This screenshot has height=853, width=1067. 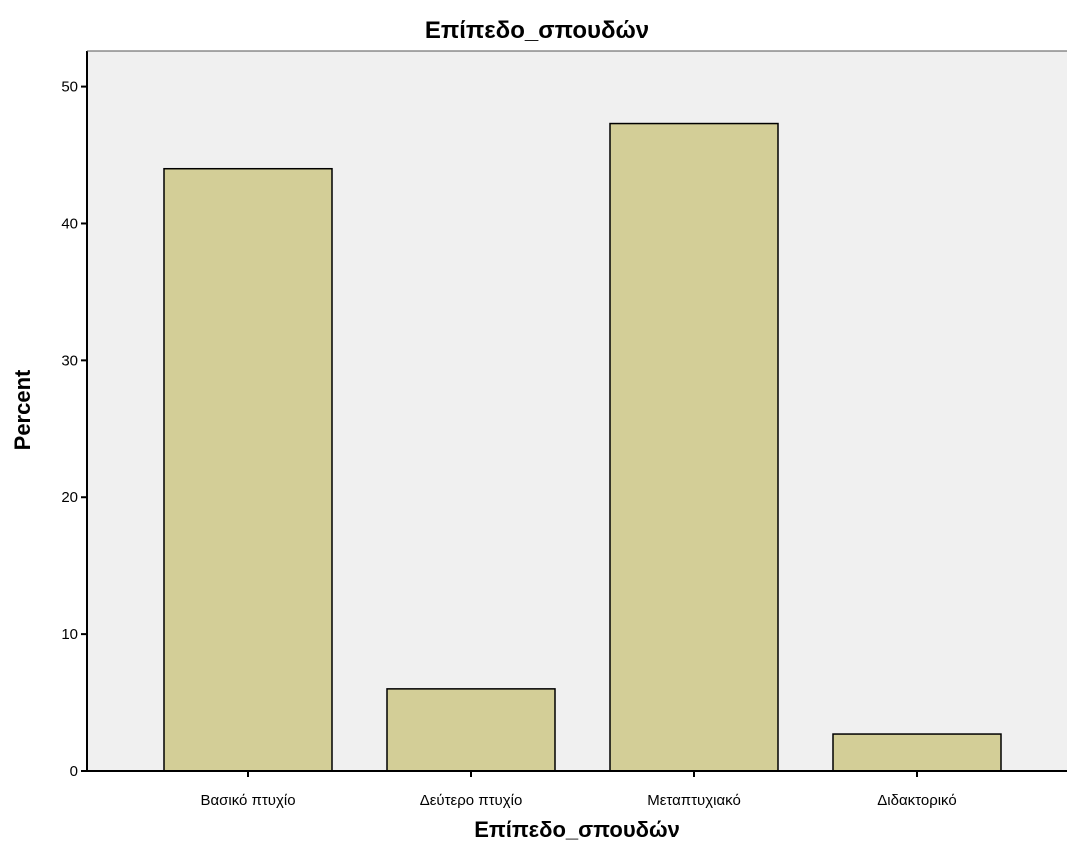 What do you see at coordinates (69, 634) in the screenshot?
I see `y-tick-label: 10` at bounding box center [69, 634].